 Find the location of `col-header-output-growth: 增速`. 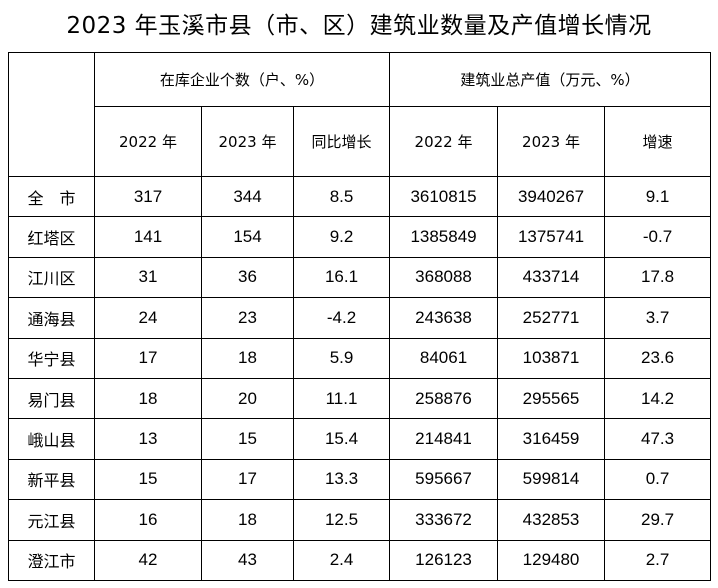

col-header-output-growth: 增速 is located at coordinates (658, 141).